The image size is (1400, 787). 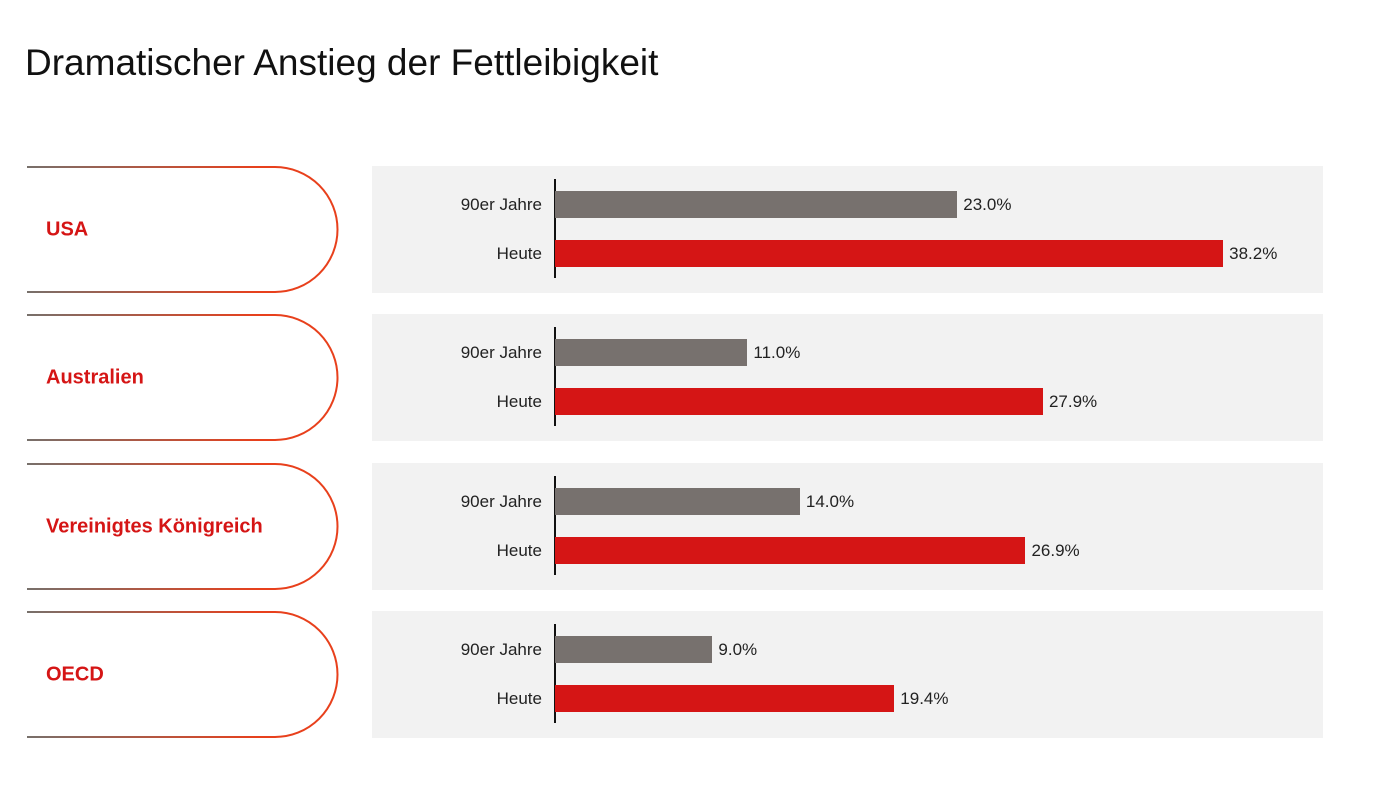 What do you see at coordinates (847, 377) in the screenshot?
I see `bar-panel: 90er Jahre 11.0% Heute 27.9%` at bounding box center [847, 377].